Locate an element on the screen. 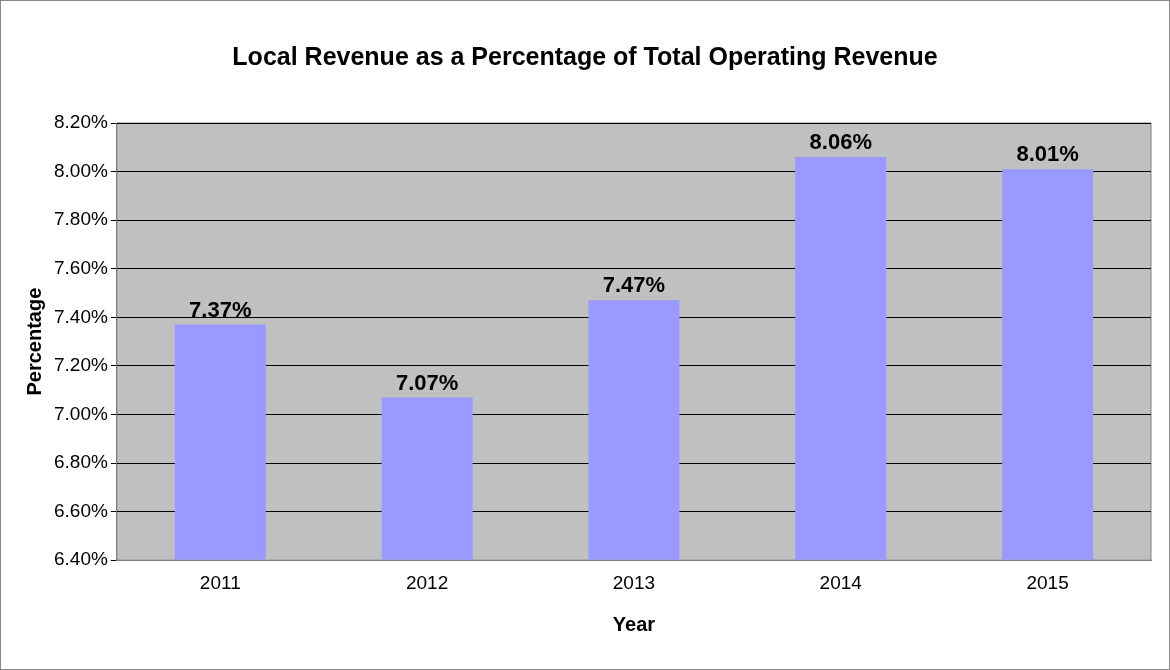 The height and width of the screenshot is (670, 1170). y-tick-label: 6.60% is located at coordinates (81, 510).